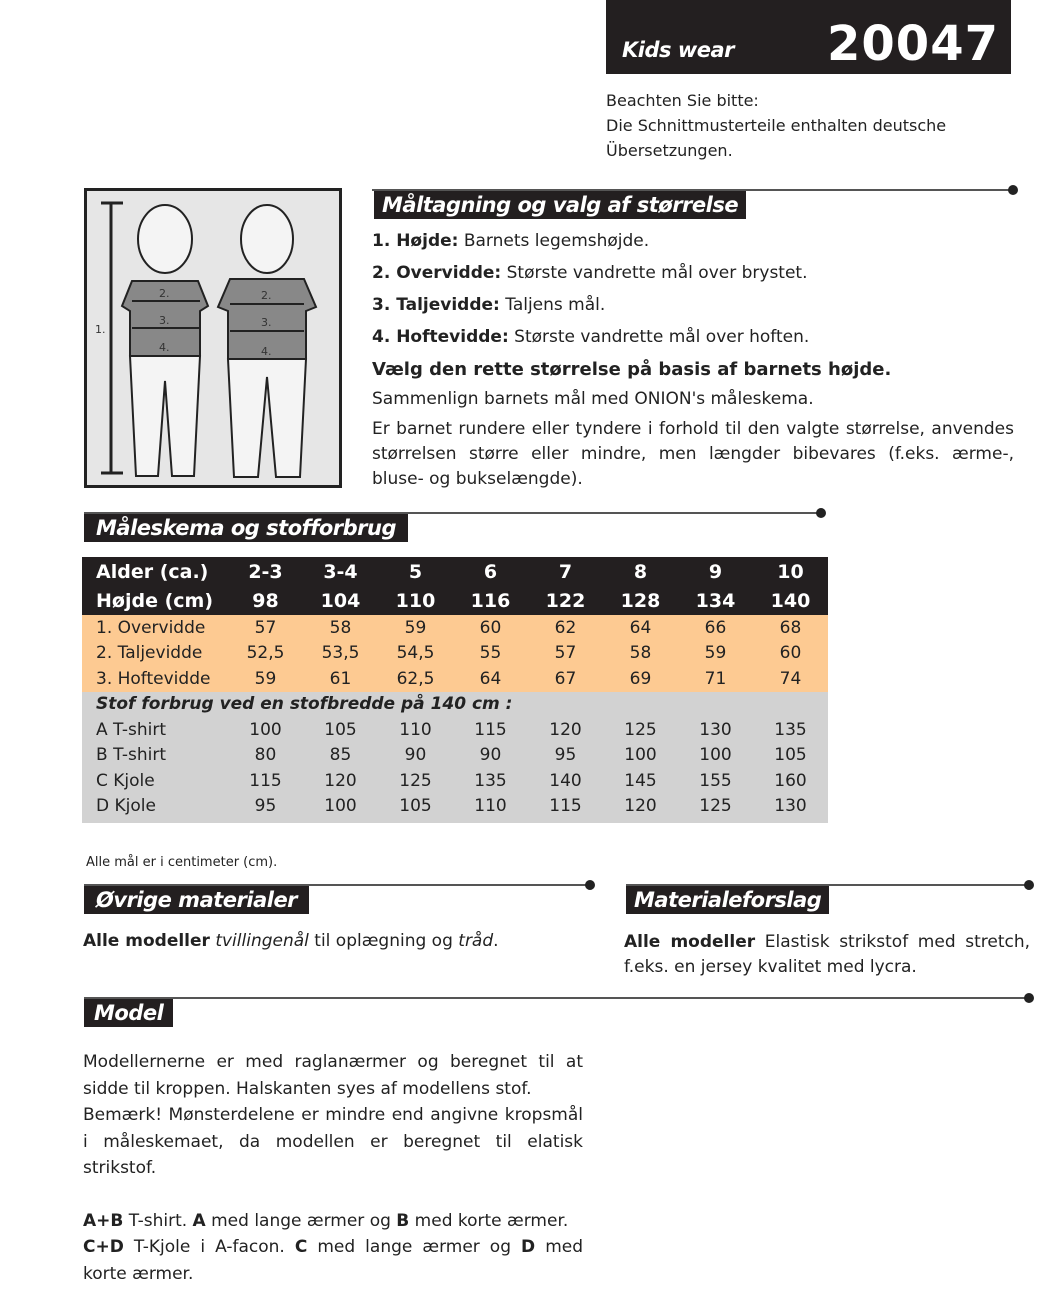 Image resolution: width=1063 pixels, height=1299 pixels. I want to click on cell: 80, so click(265, 755).